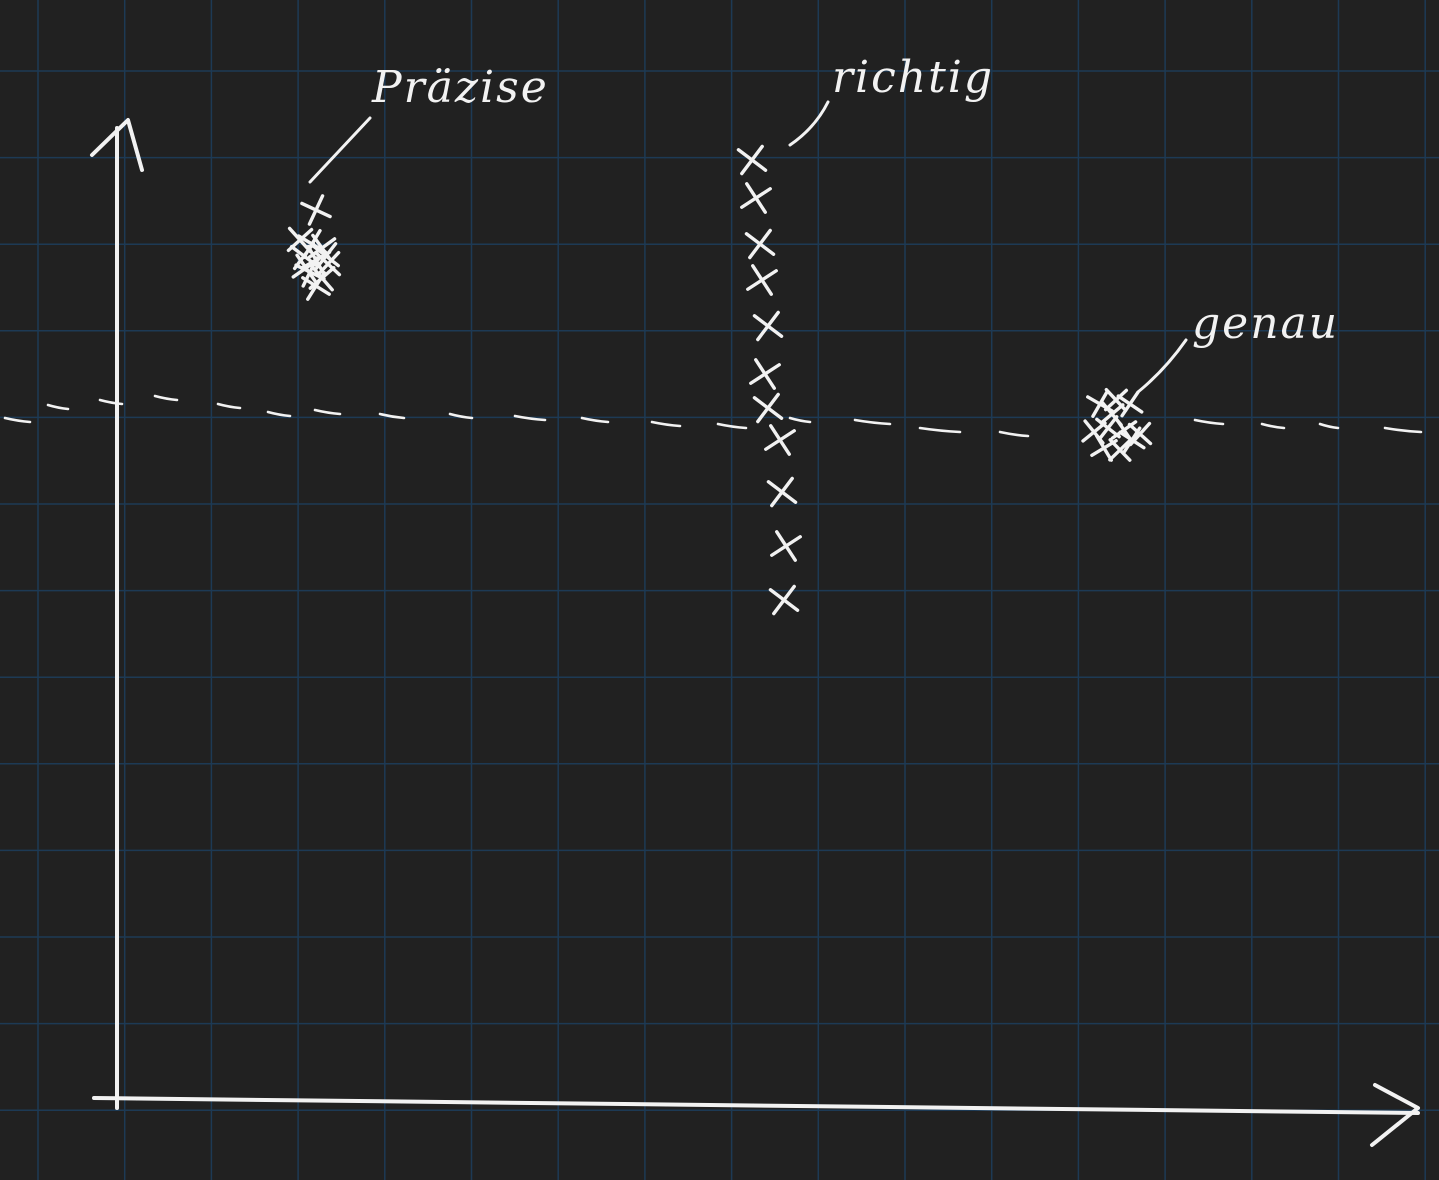 The width and height of the screenshot is (1439, 1180). What do you see at coordinates (913, 77) in the screenshot?
I see `label-richtig: richtig` at bounding box center [913, 77].